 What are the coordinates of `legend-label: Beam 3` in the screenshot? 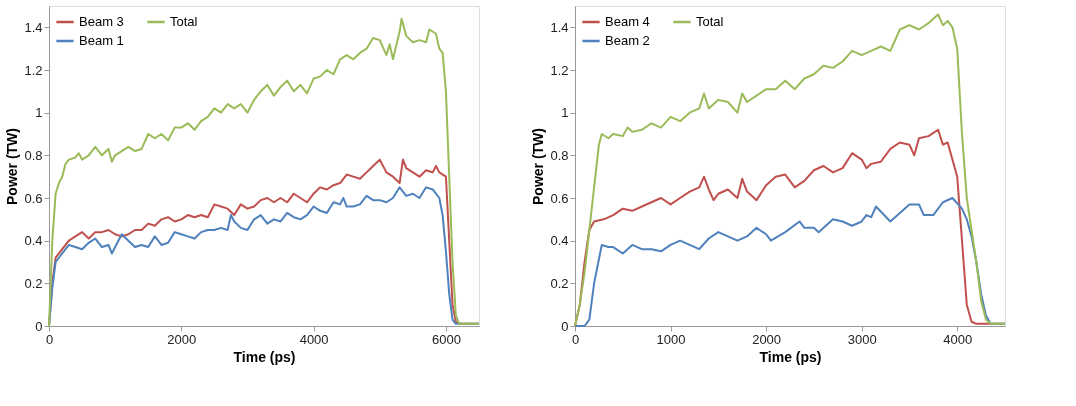 It's located at (101, 21).